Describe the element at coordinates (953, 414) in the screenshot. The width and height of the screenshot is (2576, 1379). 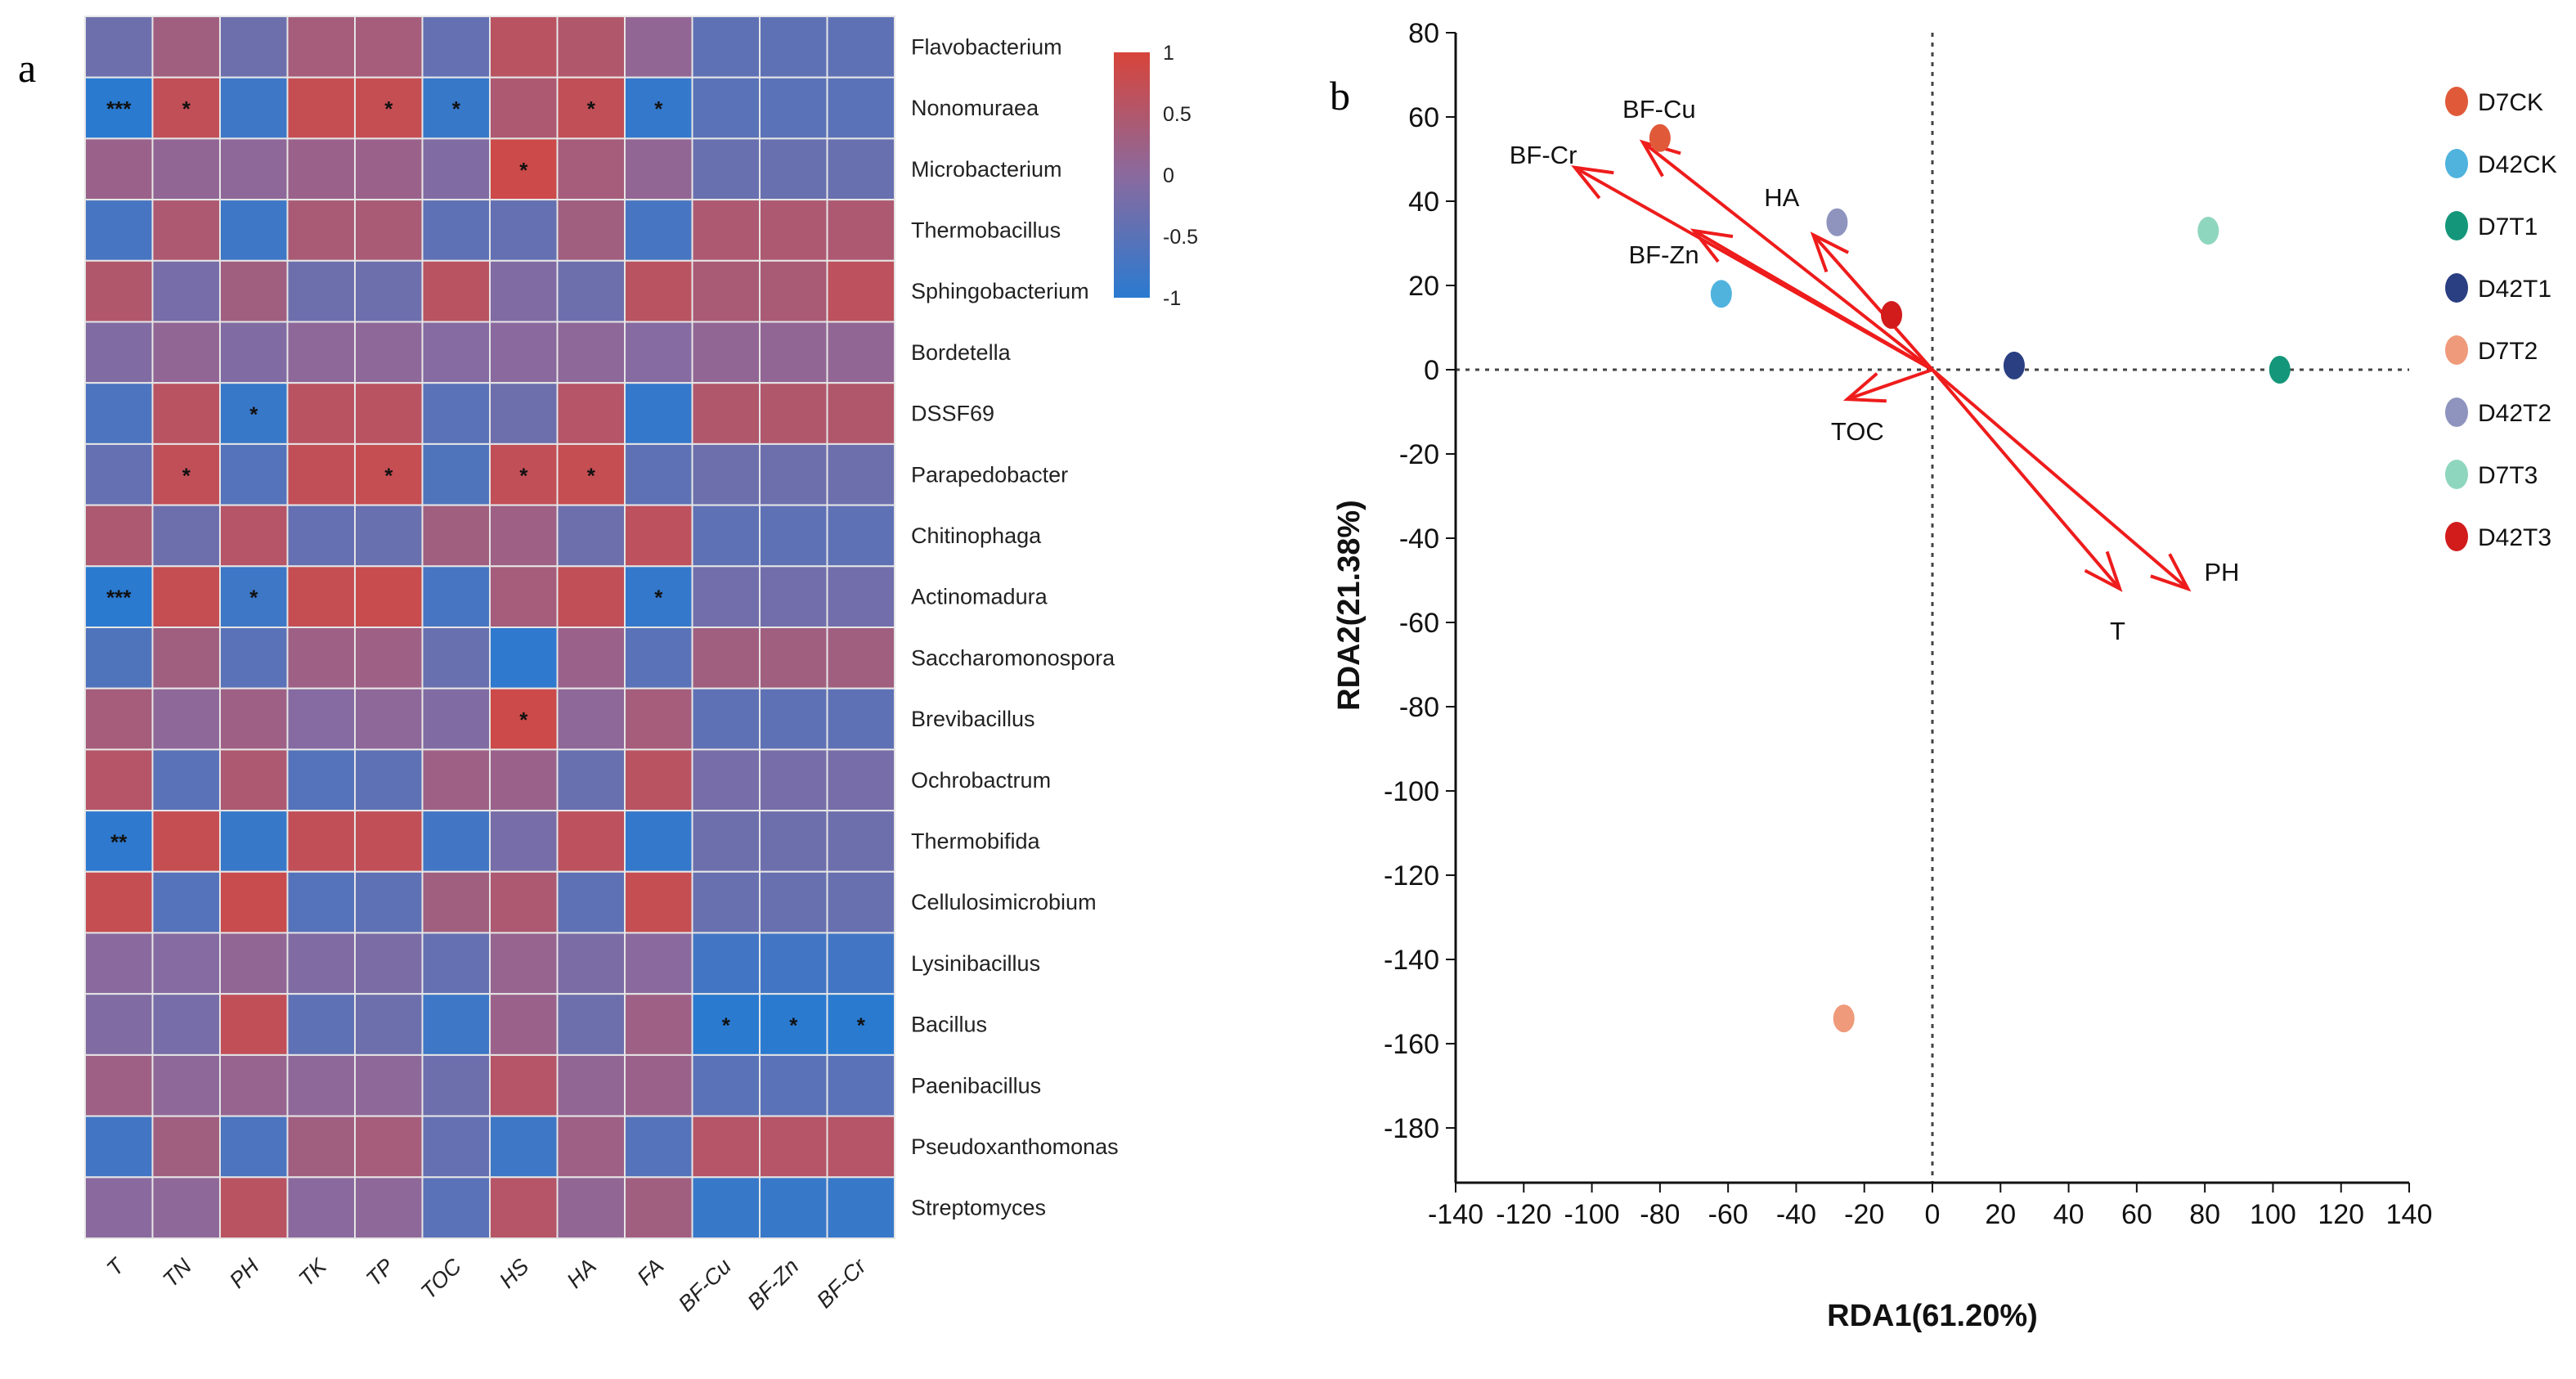
I see `heatmap-row-label: DSSF69` at that location.